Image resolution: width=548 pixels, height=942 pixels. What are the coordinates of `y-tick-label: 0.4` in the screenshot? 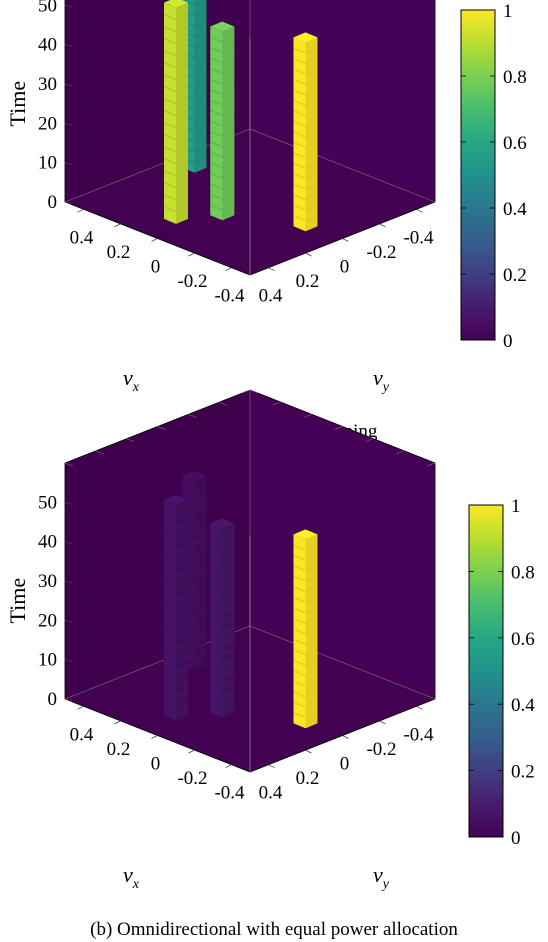 It's located at (271, 296).